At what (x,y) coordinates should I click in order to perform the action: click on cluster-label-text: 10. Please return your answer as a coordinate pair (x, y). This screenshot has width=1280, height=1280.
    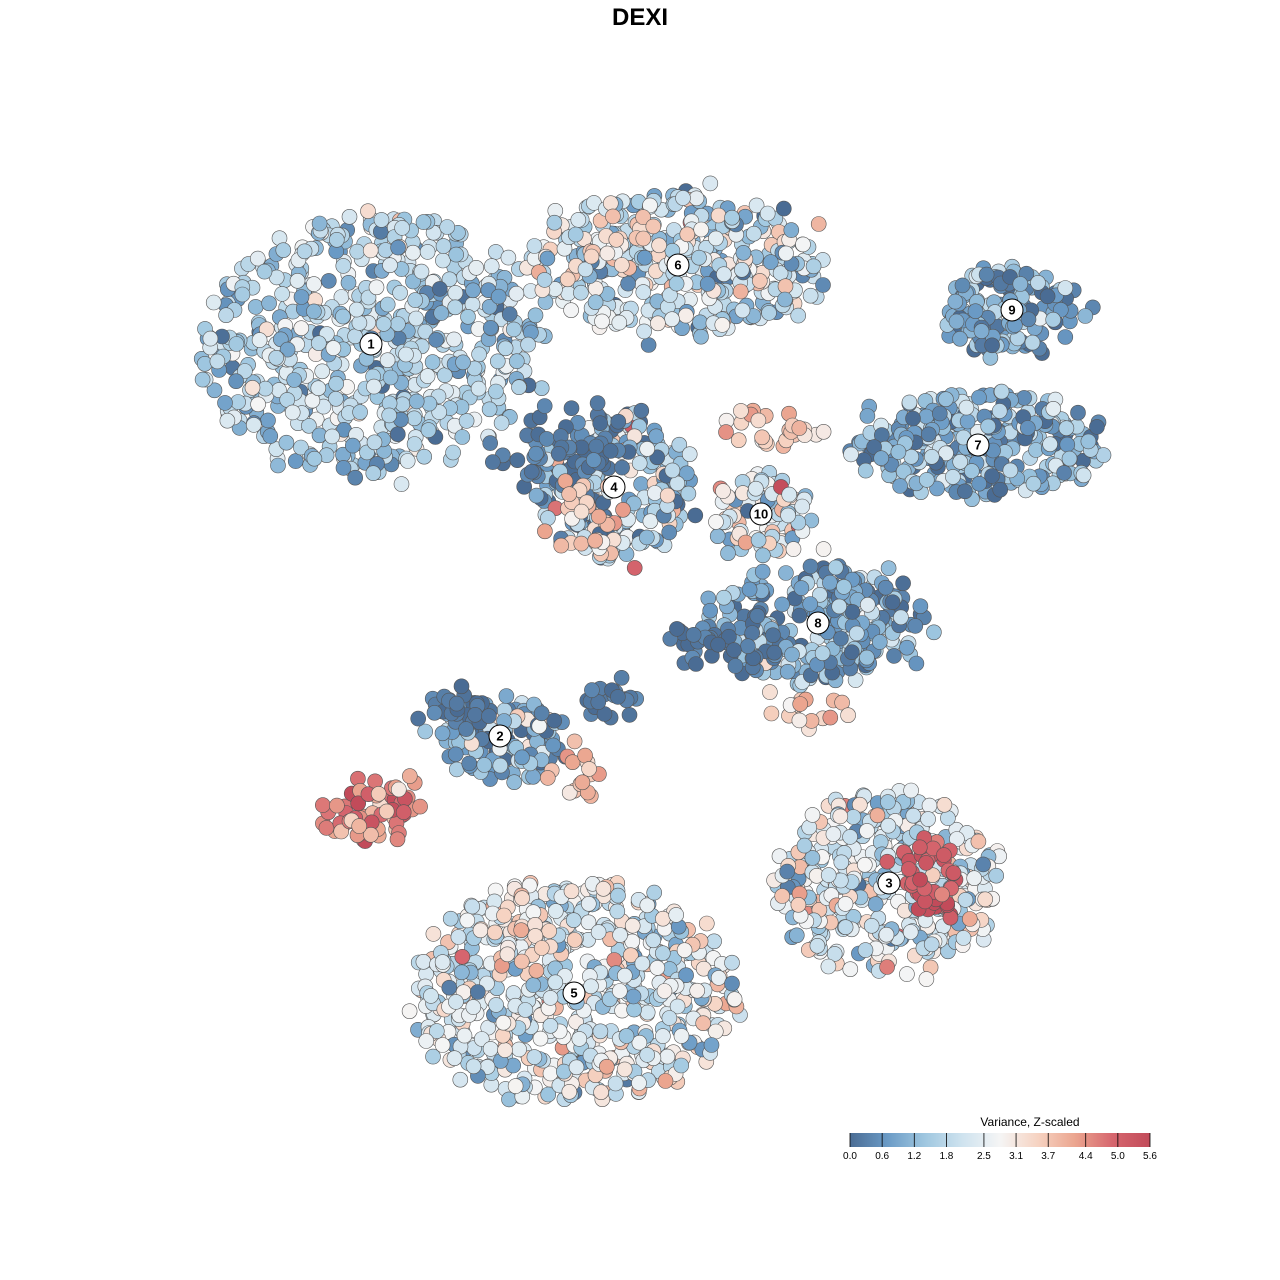
    Looking at the image, I should click on (761, 514).